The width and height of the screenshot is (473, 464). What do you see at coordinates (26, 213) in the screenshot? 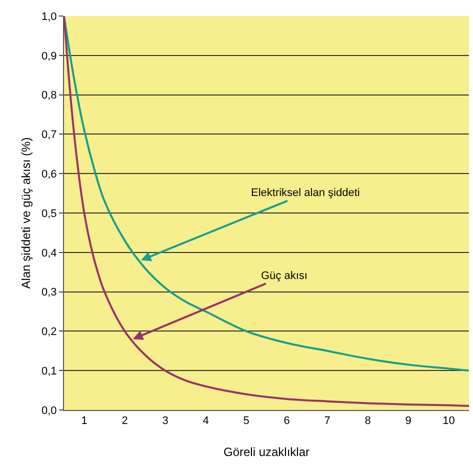
I see `y-axis-title: Alan şiddeti ve güç akısı (%)` at bounding box center [26, 213].